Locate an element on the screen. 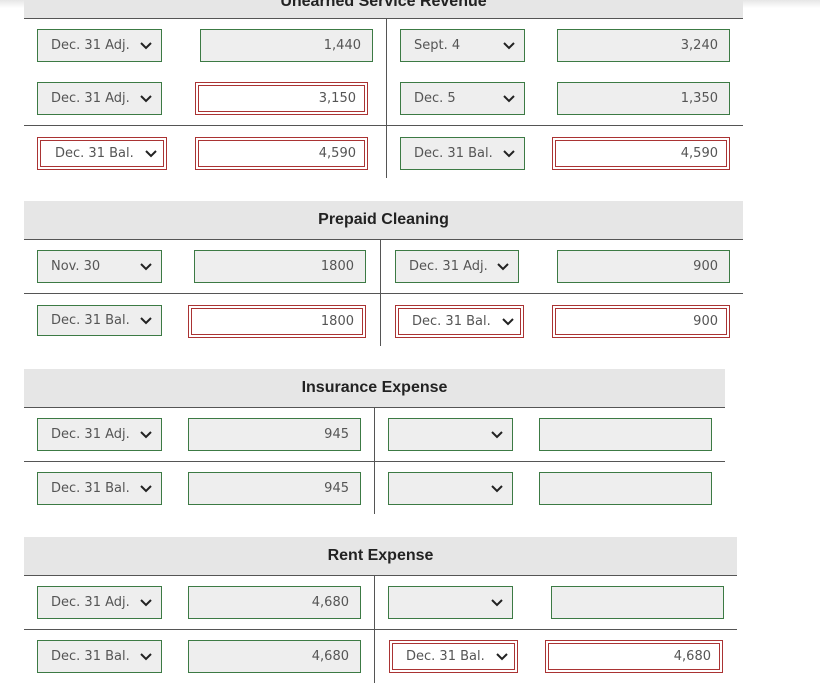 Image resolution: width=820 pixels, height=699 pixels. amount-value: 1,350 is located at coordinates (699, 98).